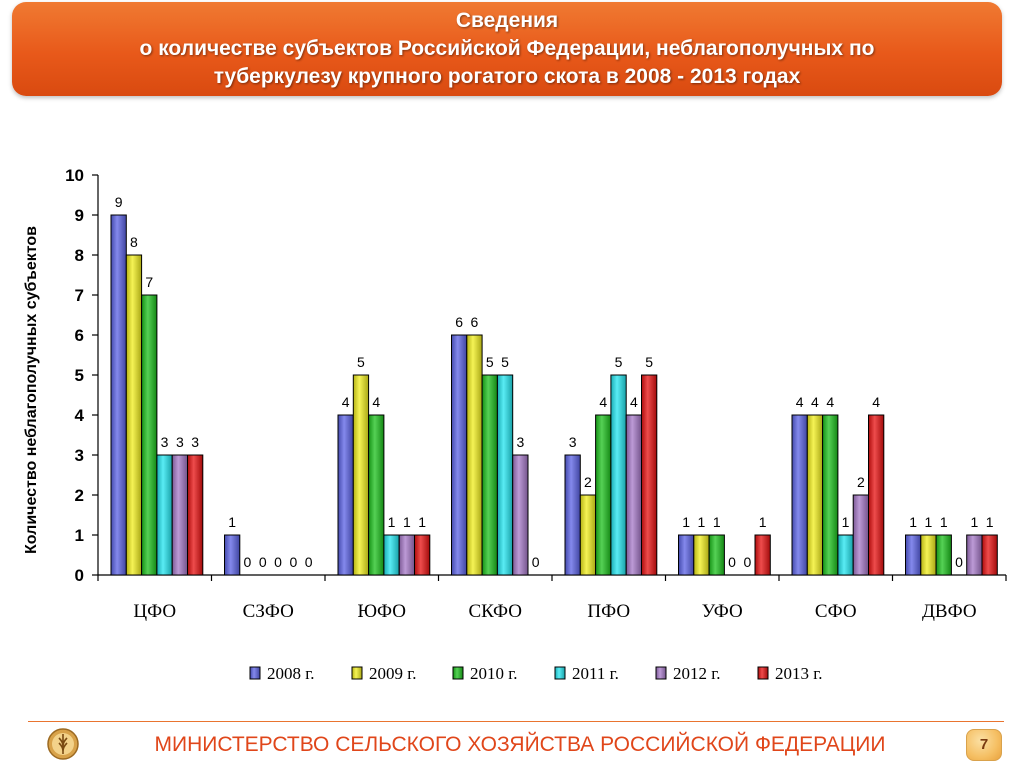 The image size is (1024, 768). I want to click on y-axis-title: Количество неблагополучных субъектов, so click(31, 390).